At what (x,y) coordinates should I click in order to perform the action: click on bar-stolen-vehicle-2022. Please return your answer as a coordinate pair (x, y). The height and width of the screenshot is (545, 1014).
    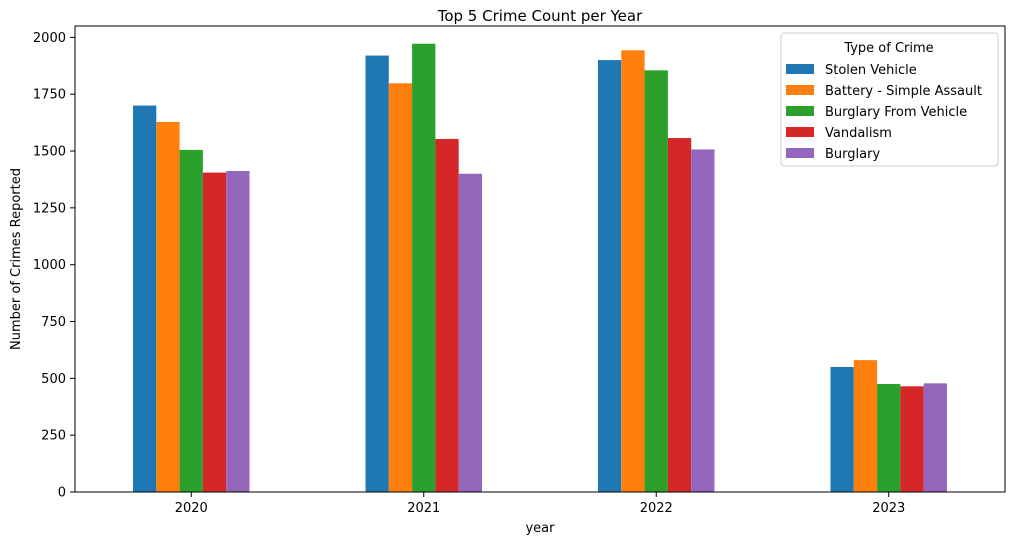
    Looking at the image, I should click on (610, 276).